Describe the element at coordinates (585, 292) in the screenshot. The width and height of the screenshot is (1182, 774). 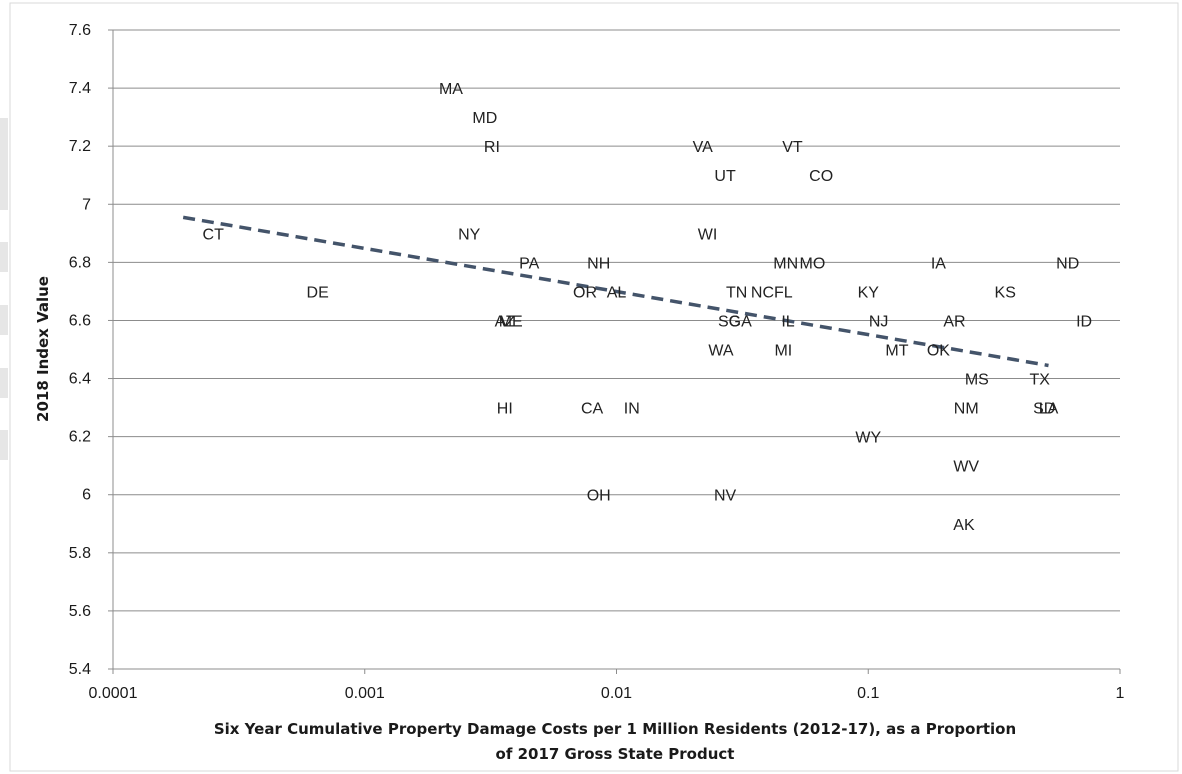
I see `point-label: OR` at that location.